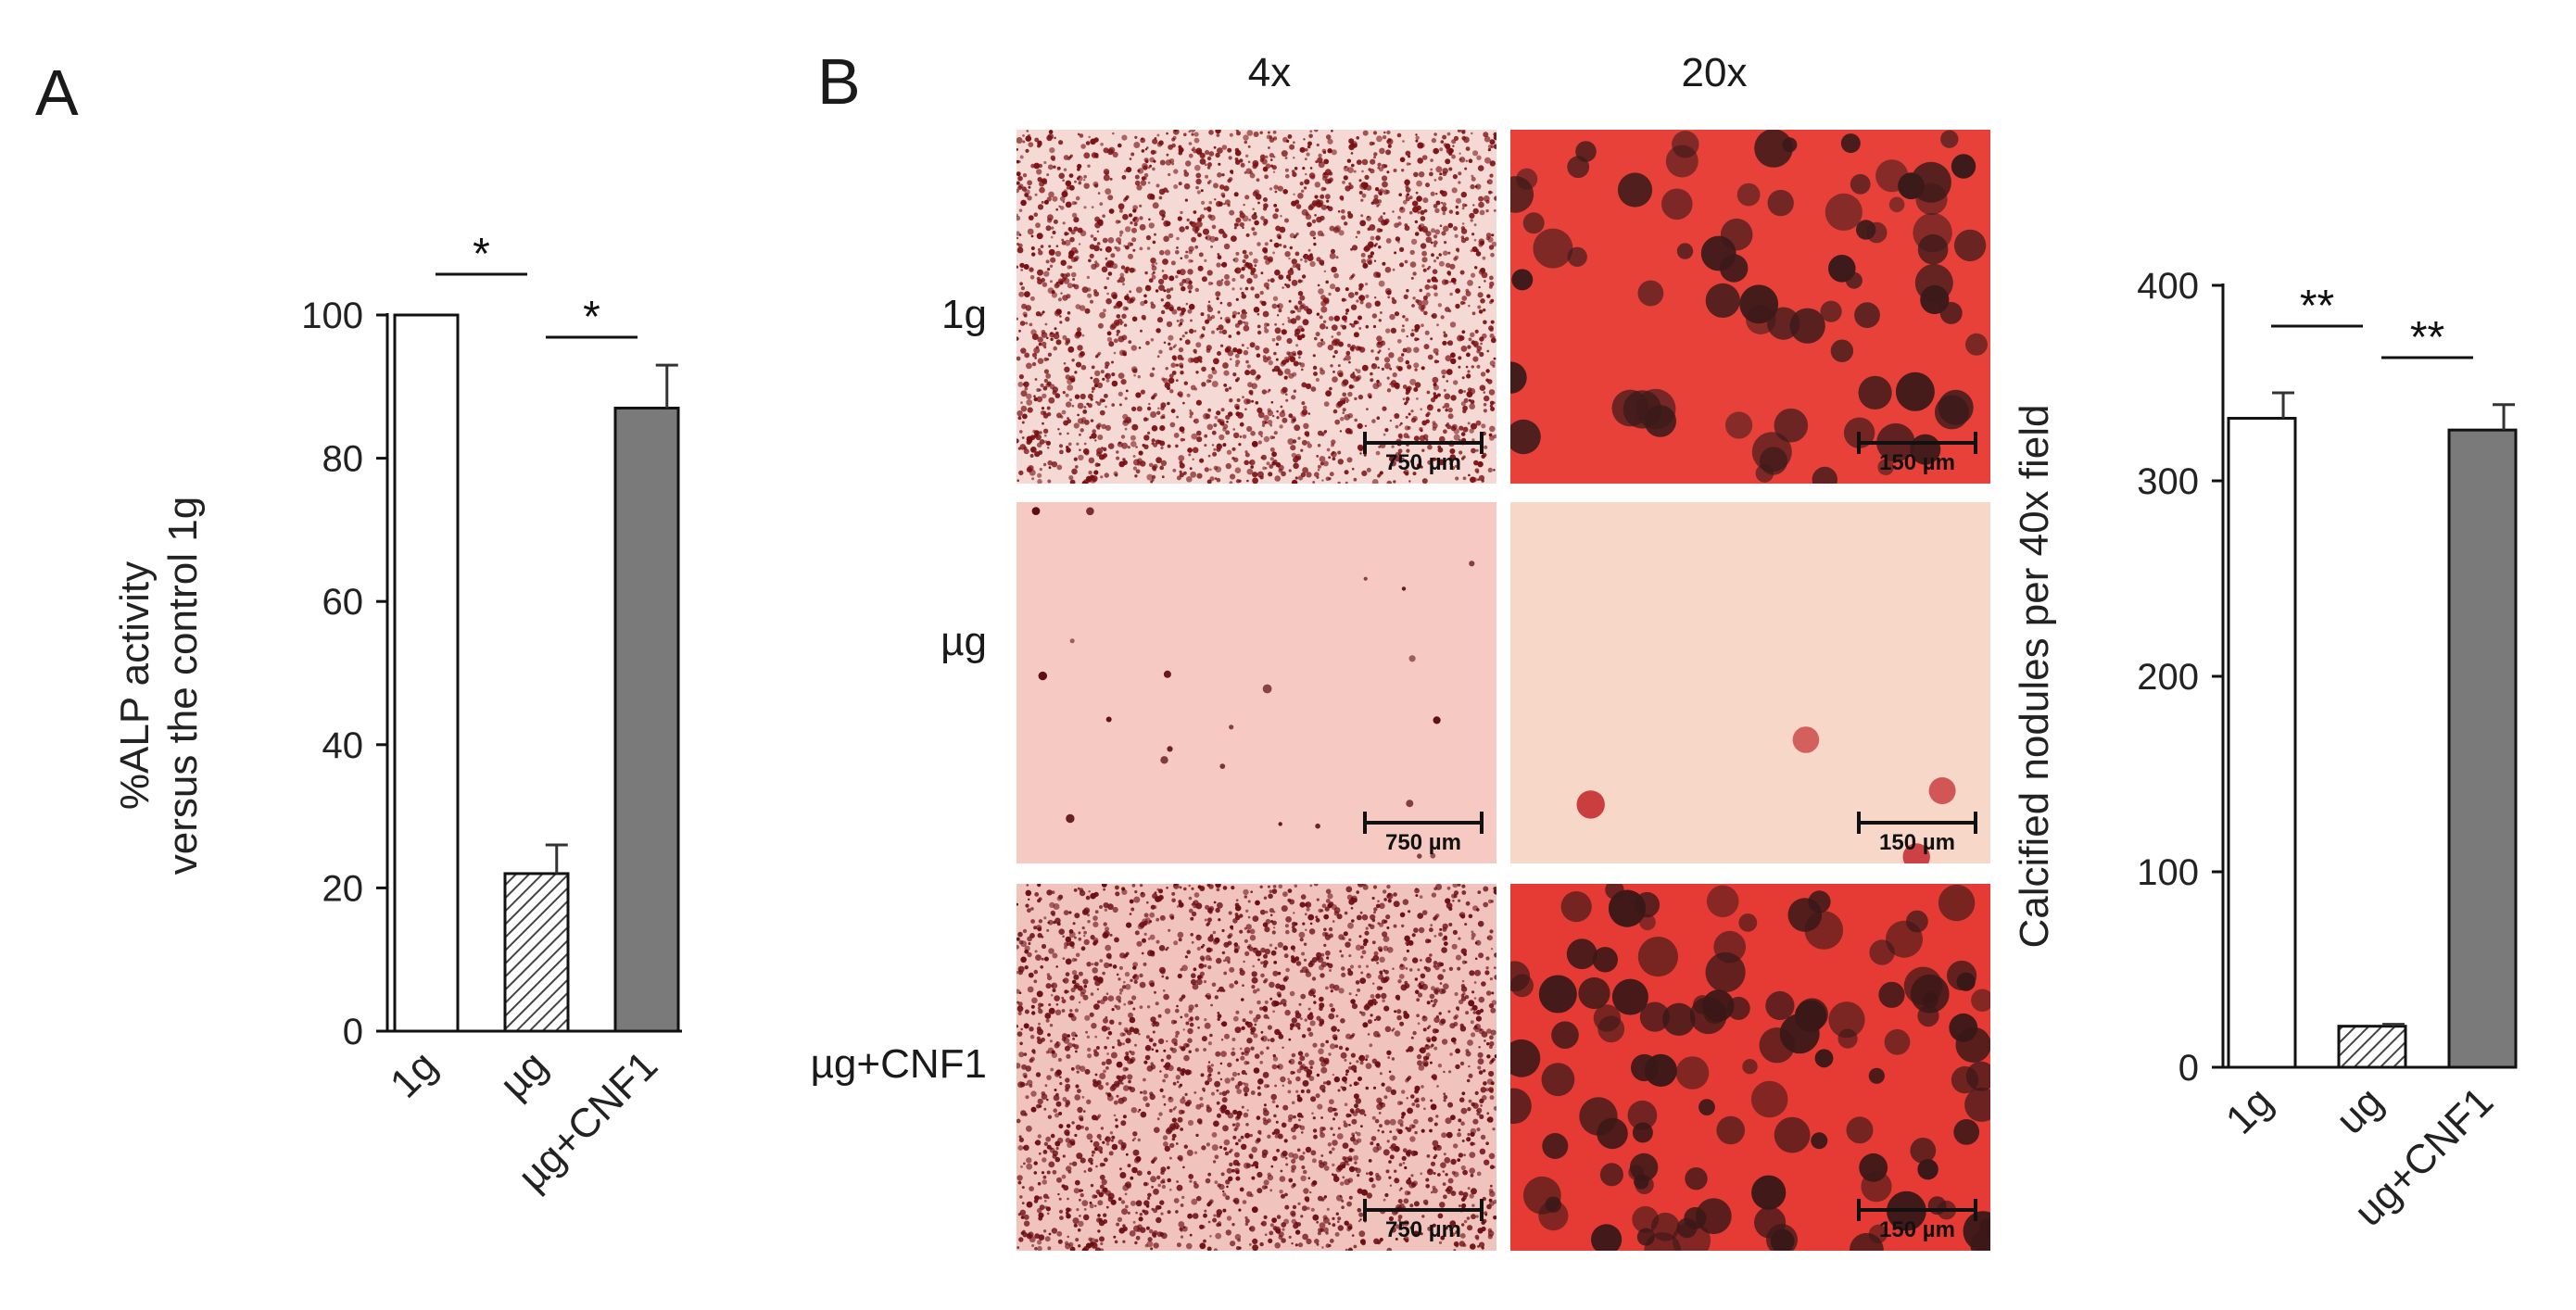  Describe the element at coordinates (839, 81) in the screenshot. I see `panel-b-letter: B` at that location.